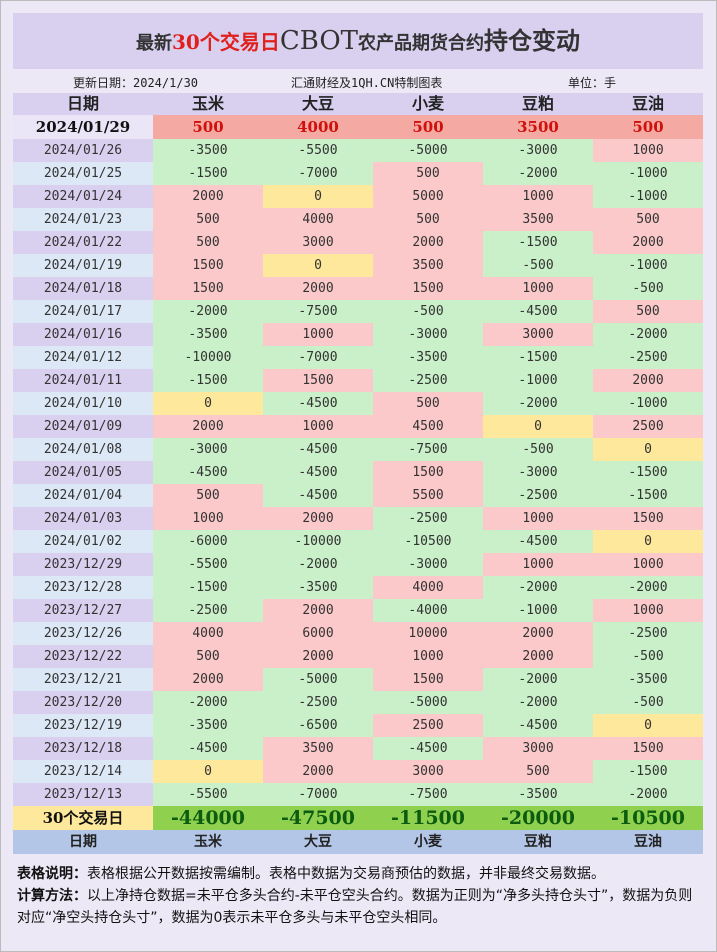 The image size is (717, 952). What do you see at coordinates (83, 127) in the screenshot?
I see `latest-date: 2024/01/29` at bounding box center [83, 127].